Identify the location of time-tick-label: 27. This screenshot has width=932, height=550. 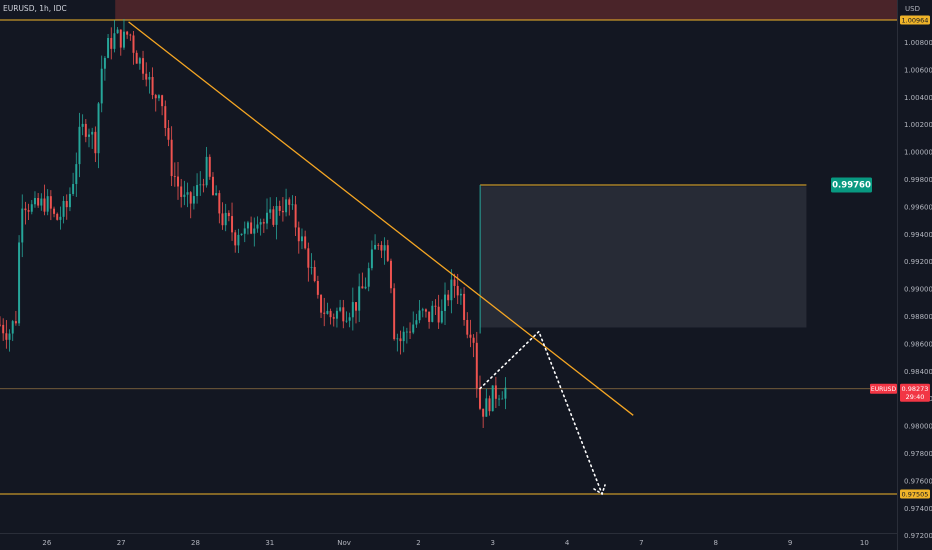
(121, 543).